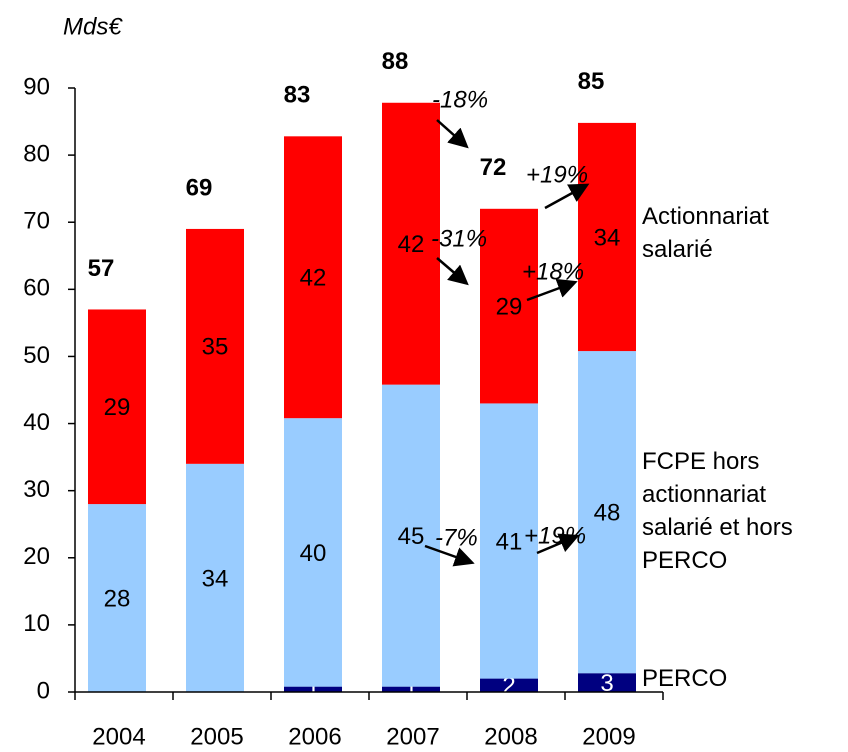 The width and height of the screenshot is (848, 752). Describe the element at coordinates (493, 167) in the screenshot. I see `bar-total-label: 72` at that location.